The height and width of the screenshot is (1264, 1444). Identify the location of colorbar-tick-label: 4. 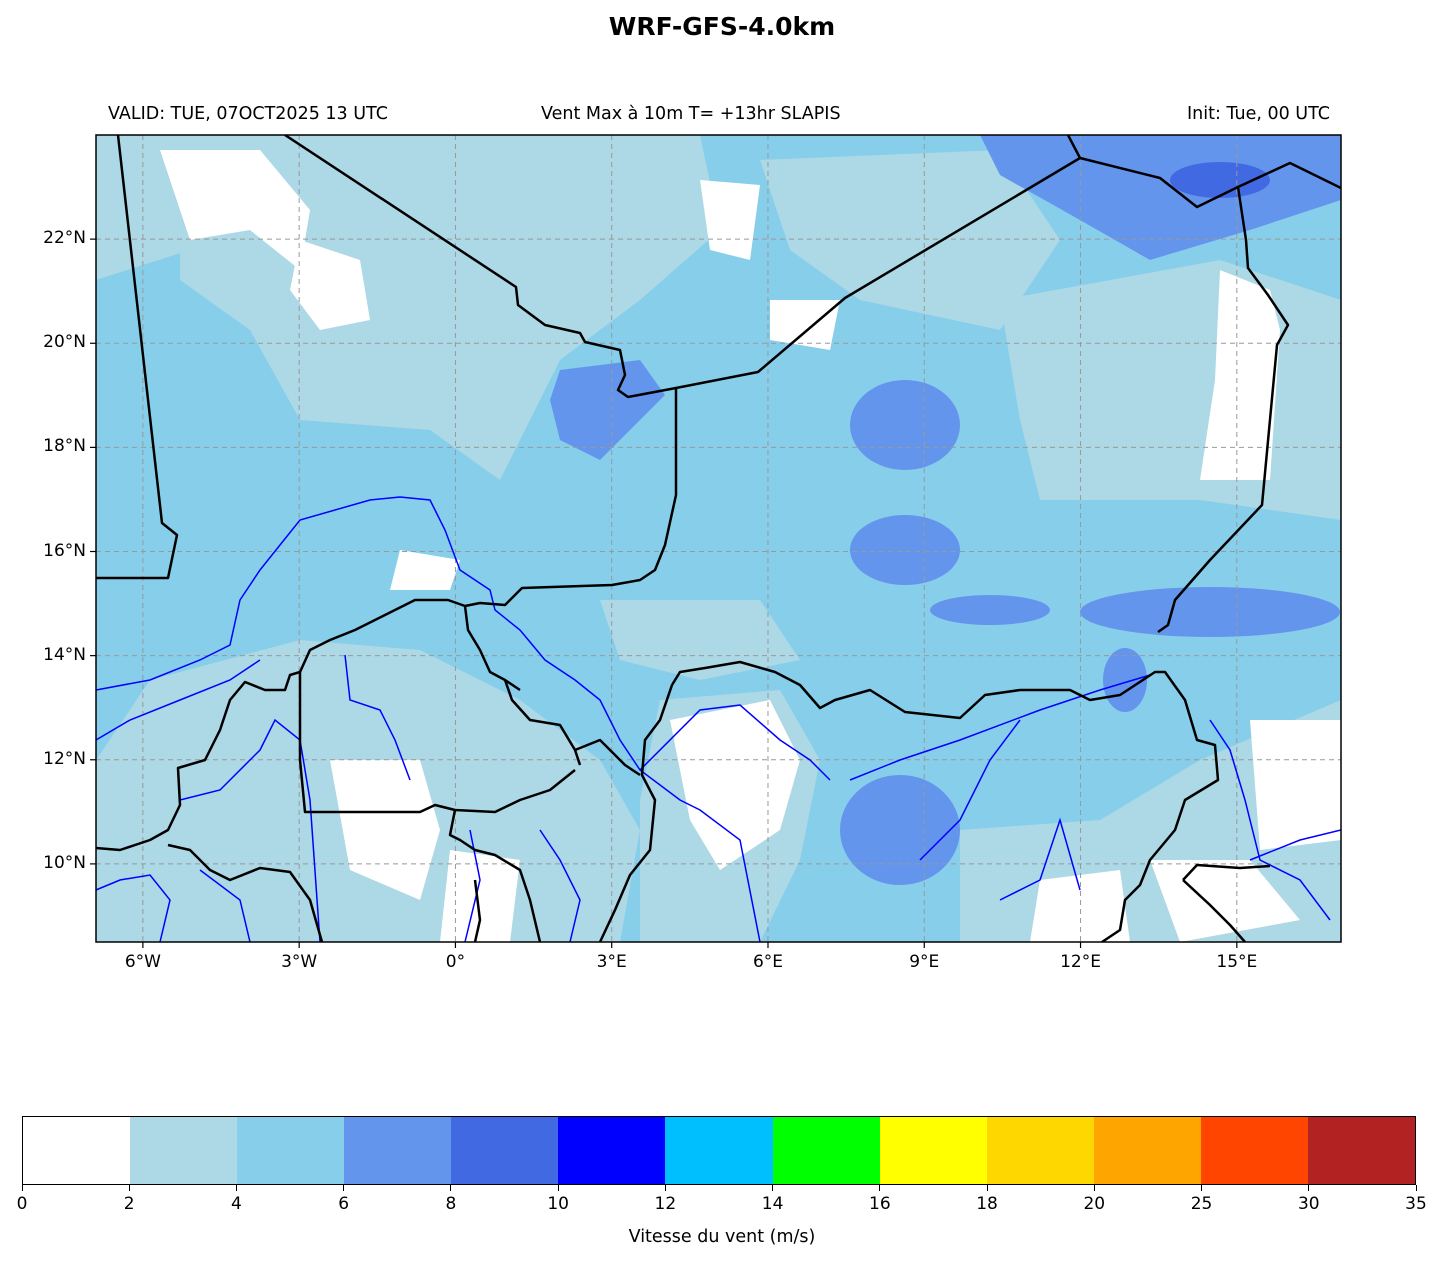
(236, 1204).